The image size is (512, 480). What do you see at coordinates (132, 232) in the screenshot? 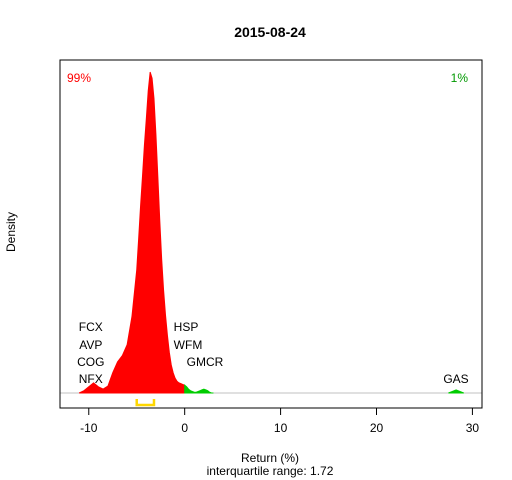
I see `density-area-negative` at bounding box center [132, 232].